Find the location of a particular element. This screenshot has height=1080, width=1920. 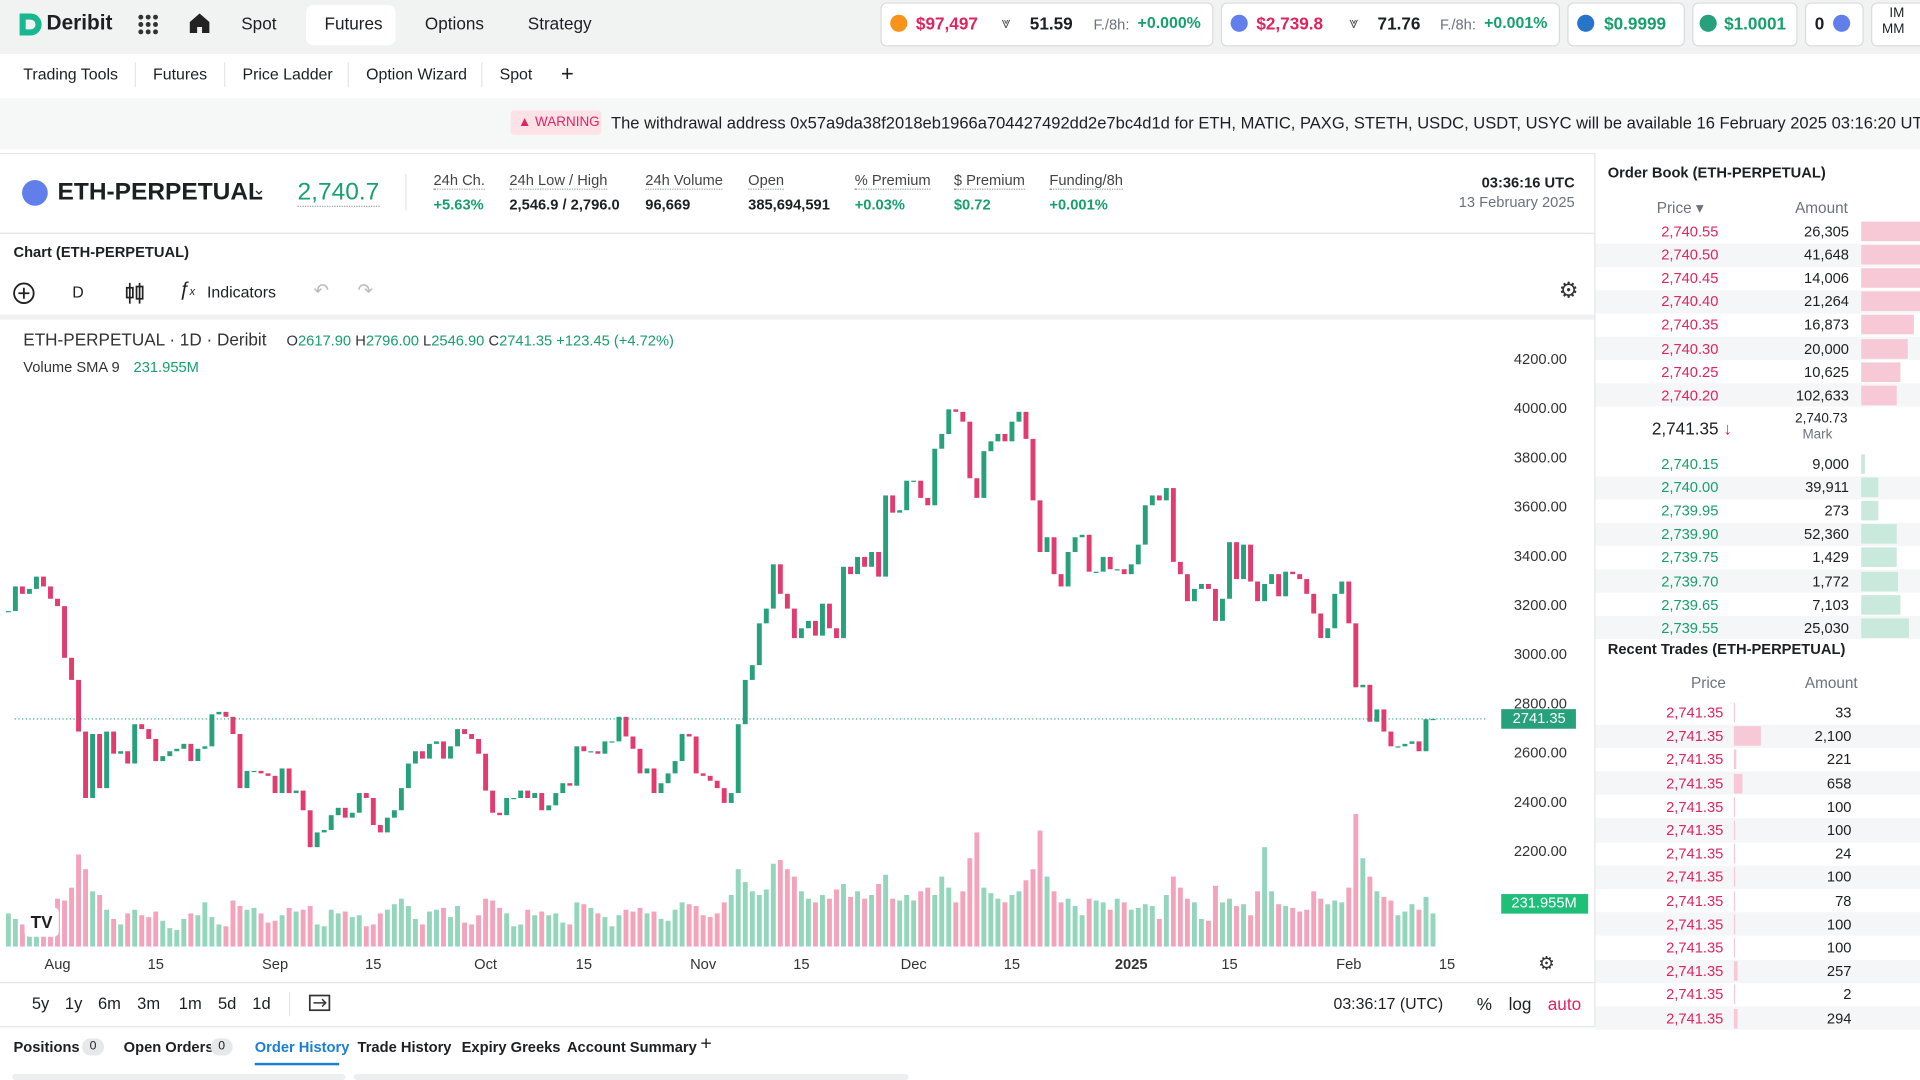

range-button: 3m is located at coordinates (149, 1003).